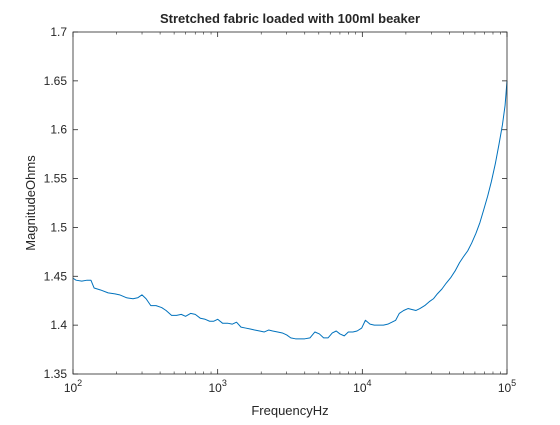 The image size is (560, 425). Describe the element at coordinates (58, 227) in the screenshot. I see `y-tick-label: 1.5` at that location.